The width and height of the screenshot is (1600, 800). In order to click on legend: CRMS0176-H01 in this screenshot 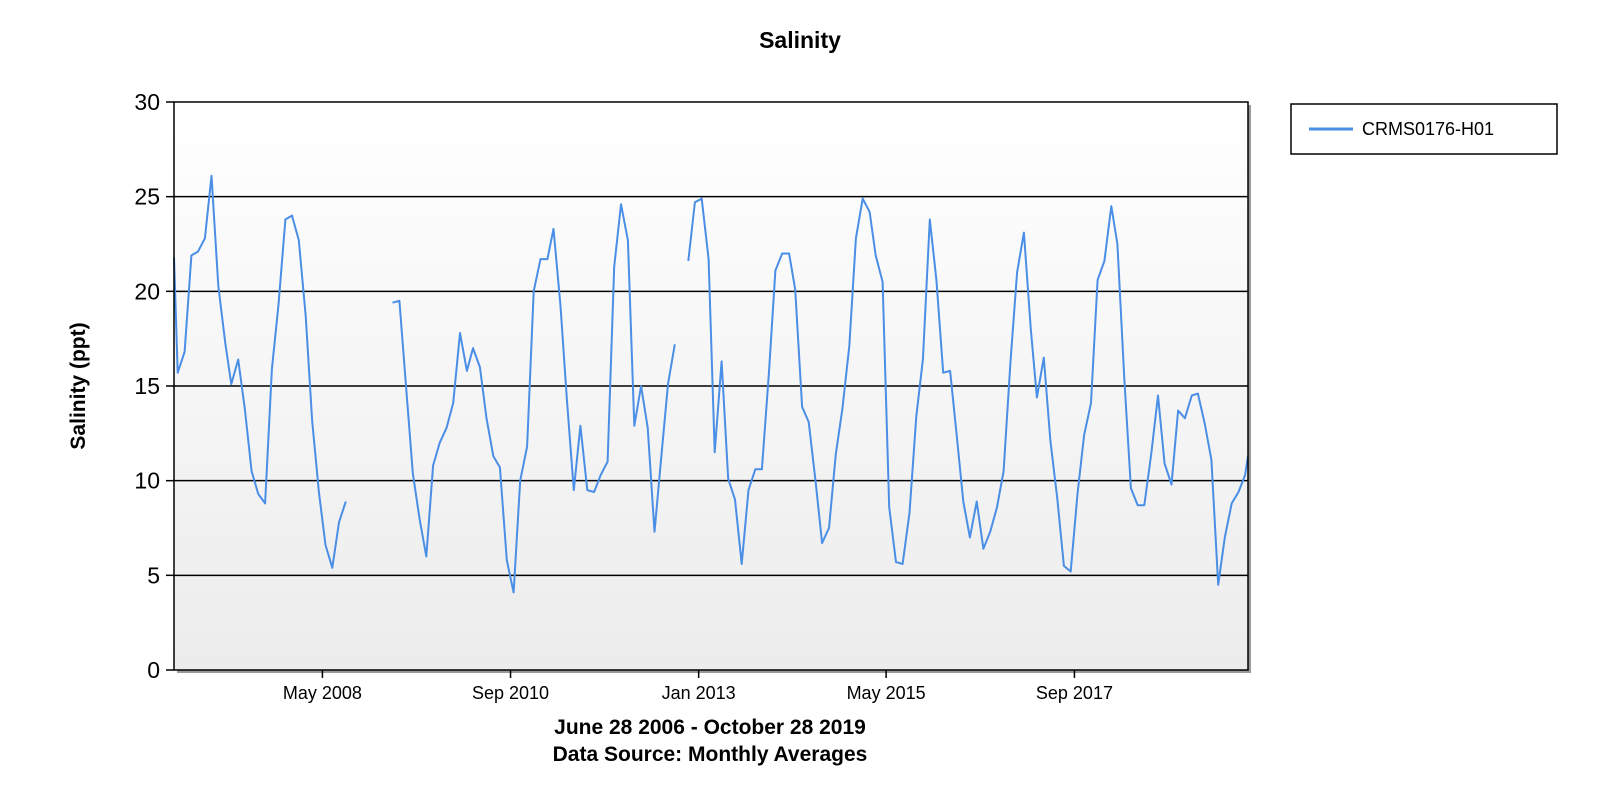, I will do `click(1424, 129)`.